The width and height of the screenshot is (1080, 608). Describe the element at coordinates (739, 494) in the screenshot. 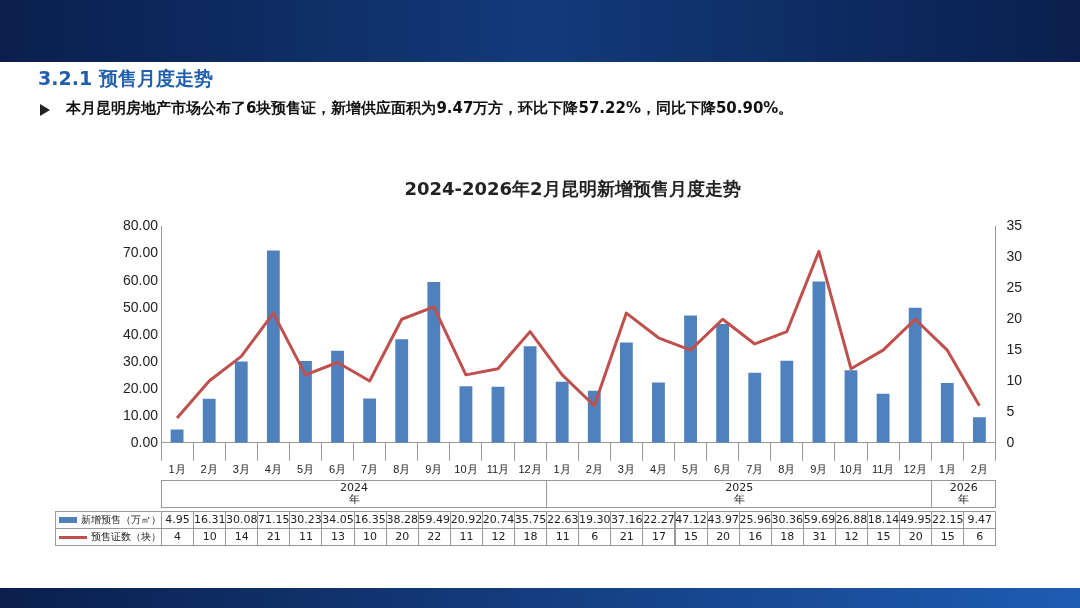

I see `text: 2025 年` at that location.